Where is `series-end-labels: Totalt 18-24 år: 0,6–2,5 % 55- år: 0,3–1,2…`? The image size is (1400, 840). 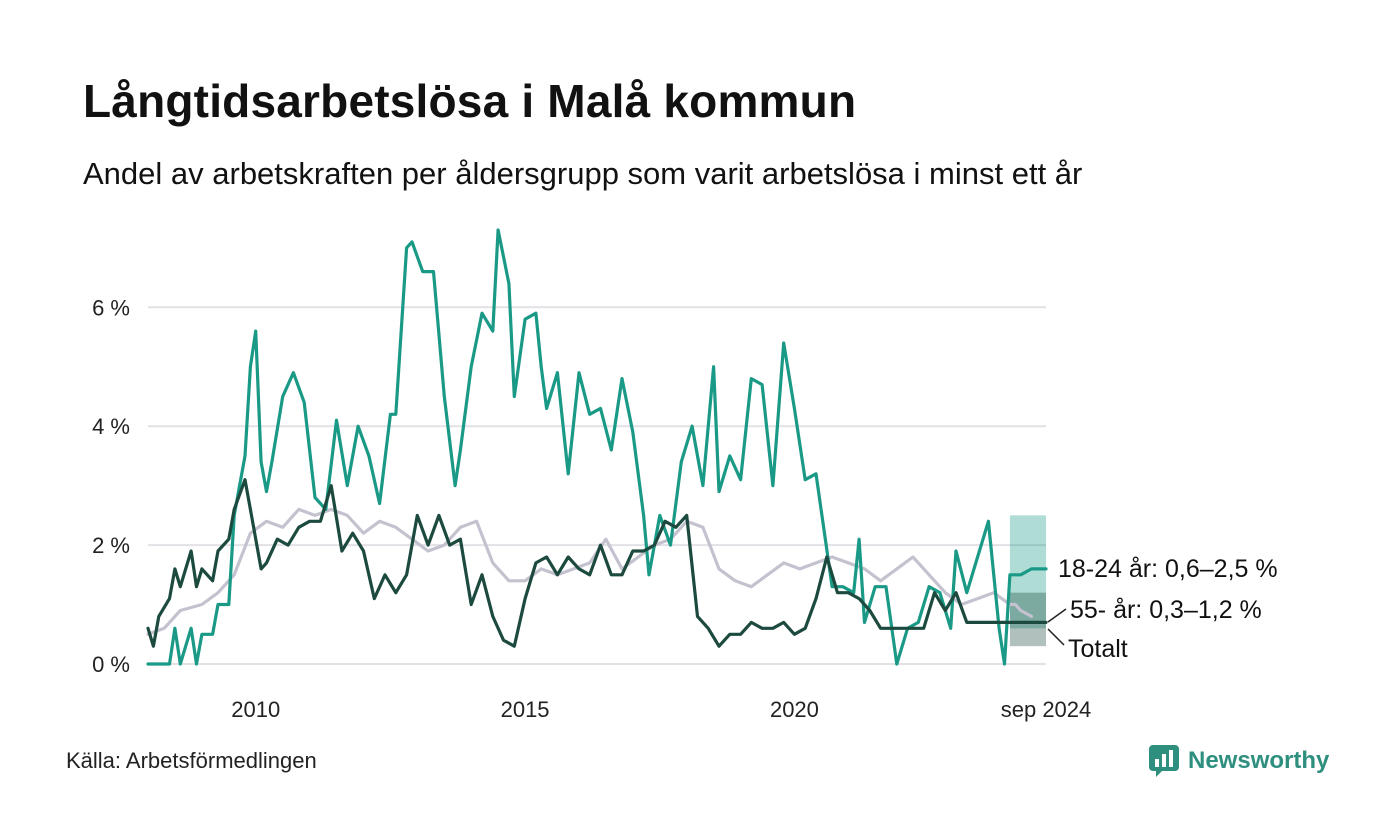 series-end-labels: Totalt 18-24 år: 0,6–2,5 % 55- år: 0,3–1,2… is located at coordinates (1162, 609).